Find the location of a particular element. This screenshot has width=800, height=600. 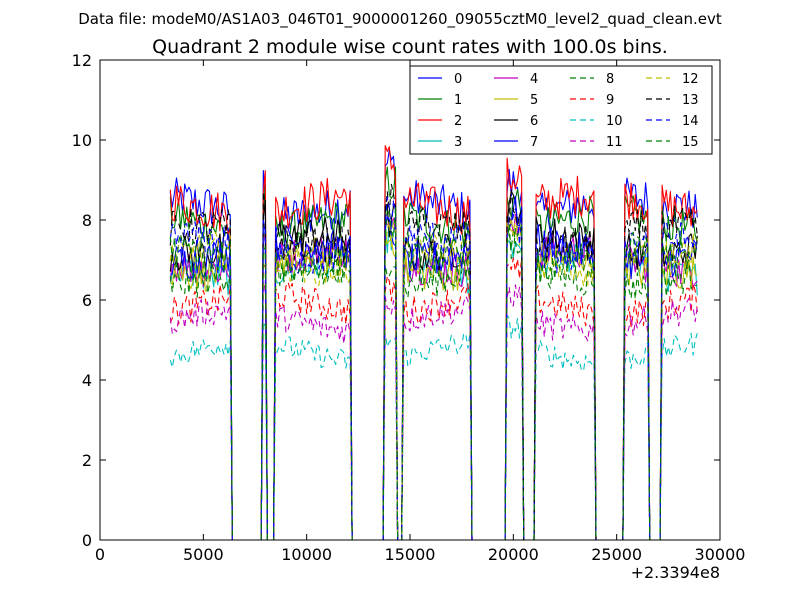

legend-label-2: 2 is located at coordinates (458, 121).